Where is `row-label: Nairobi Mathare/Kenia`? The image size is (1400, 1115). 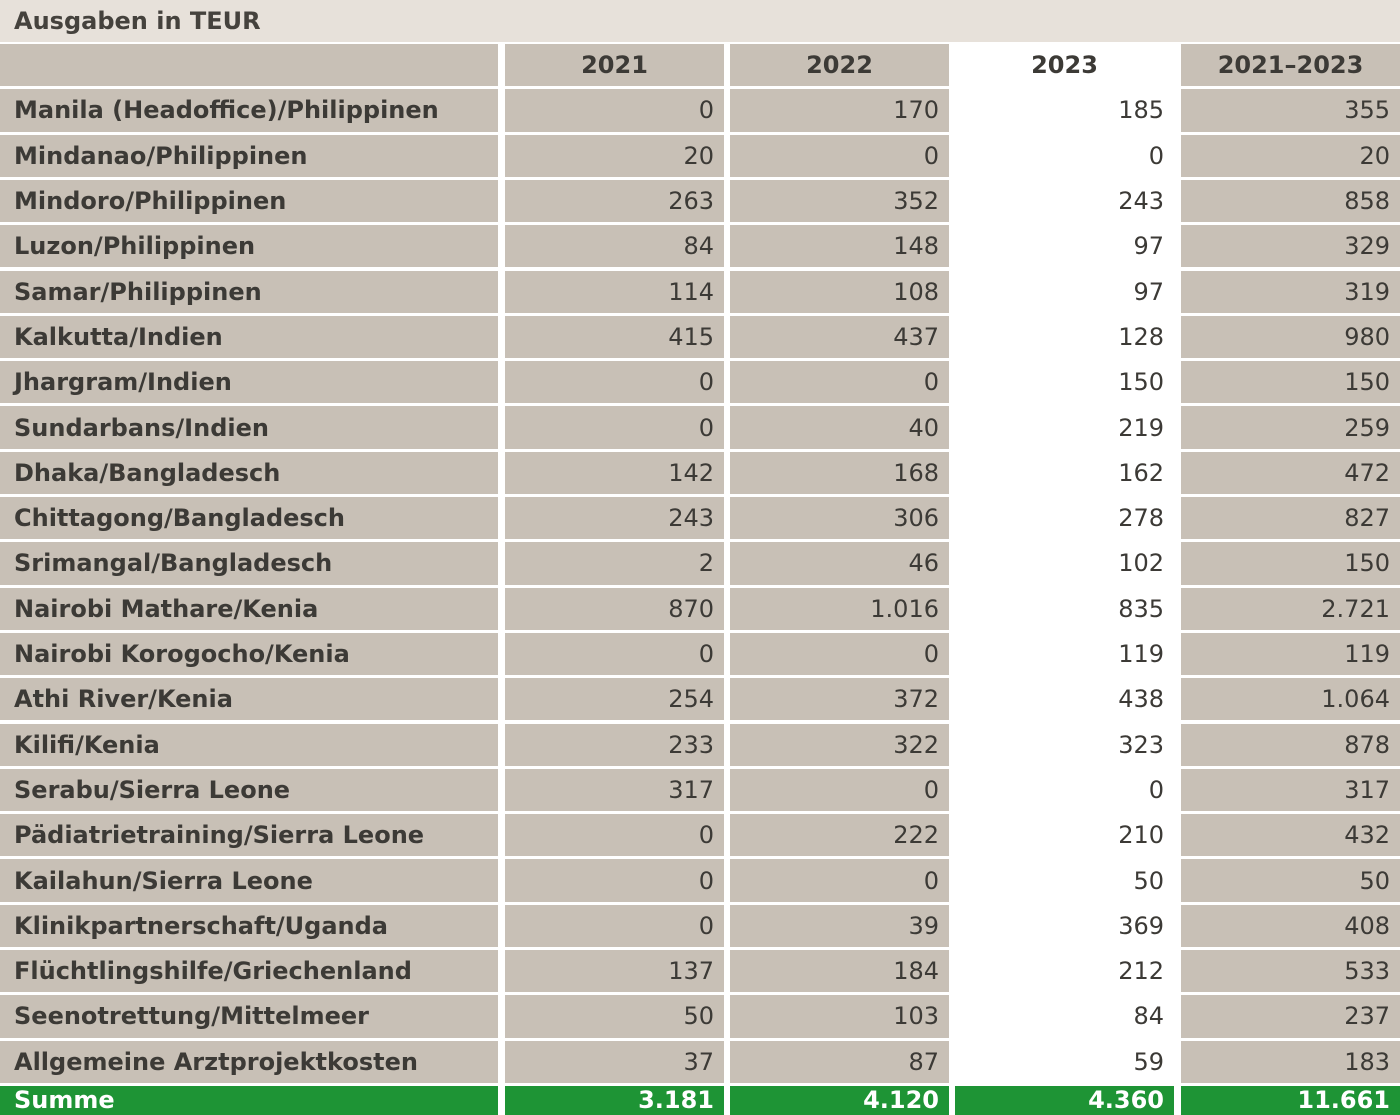 row-label: Nairobi Mathare/Kenia is located at coordinates (249, 608).